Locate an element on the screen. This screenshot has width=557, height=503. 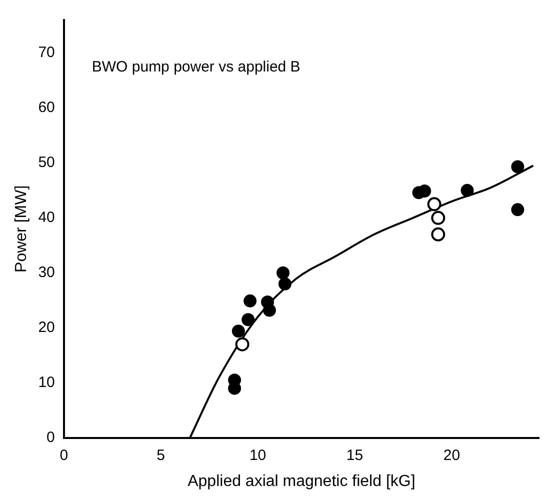
y-tick-label: 50 is located at coordinates (46, 163).